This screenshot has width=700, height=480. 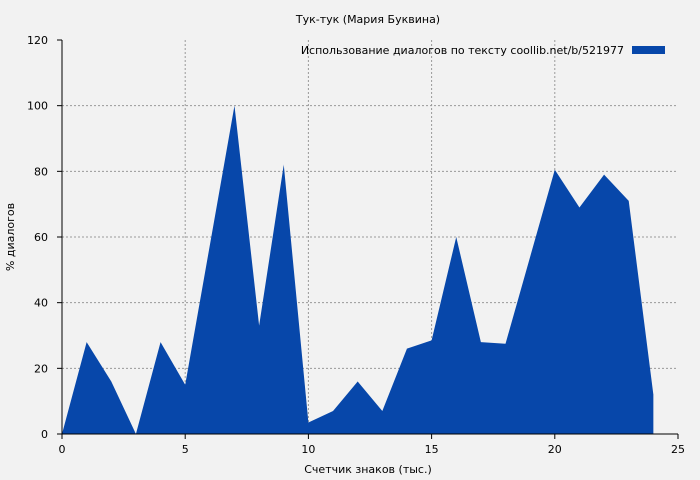 I want to click on x-tick-label: 5, so click(x=185, y=449).